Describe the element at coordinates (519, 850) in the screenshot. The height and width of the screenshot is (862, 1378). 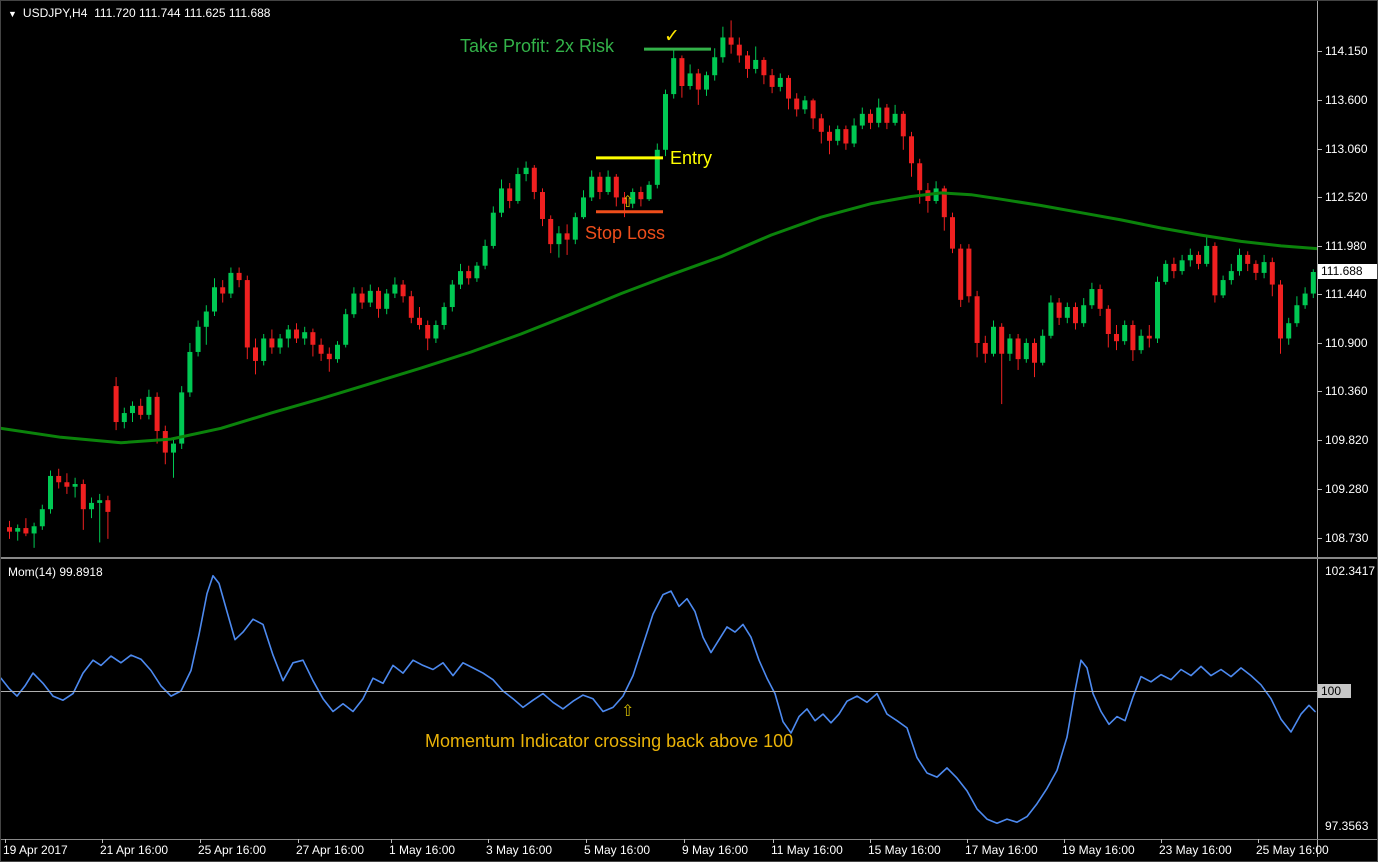
I see `time-axis-label: 3 May 16:00` at that location.